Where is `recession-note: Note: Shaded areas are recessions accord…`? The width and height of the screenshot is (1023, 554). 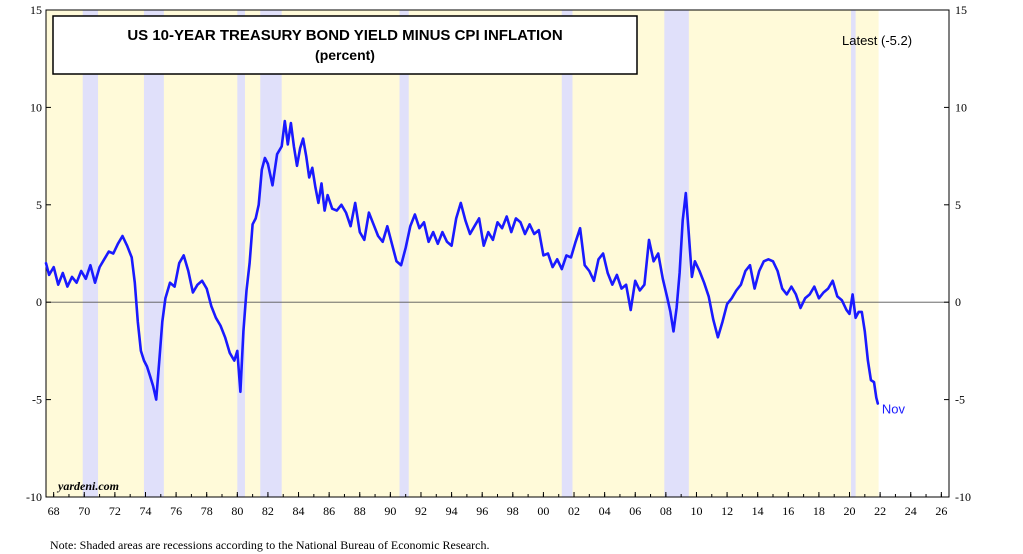
recession-note: Note: Shaded areas are recessions accord… is located at coordinates (270, 545).